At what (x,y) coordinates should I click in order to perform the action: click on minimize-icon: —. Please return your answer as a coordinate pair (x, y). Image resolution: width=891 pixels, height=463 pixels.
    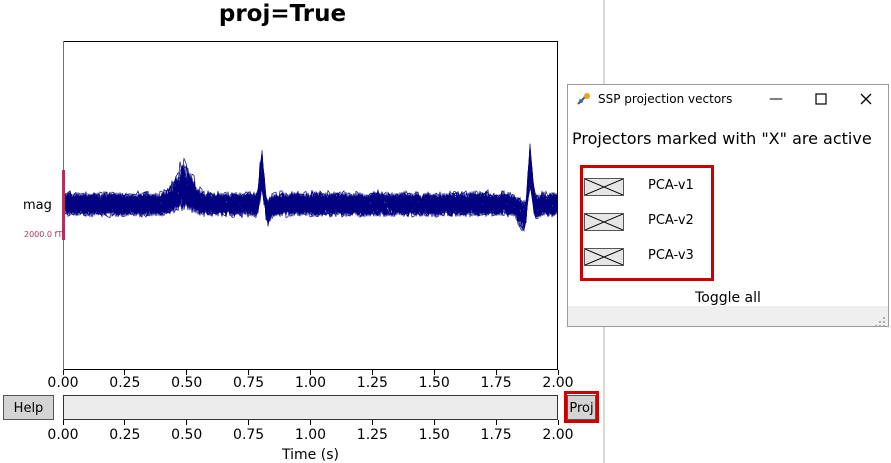
    Looking at the image, I should click on (776, 99).